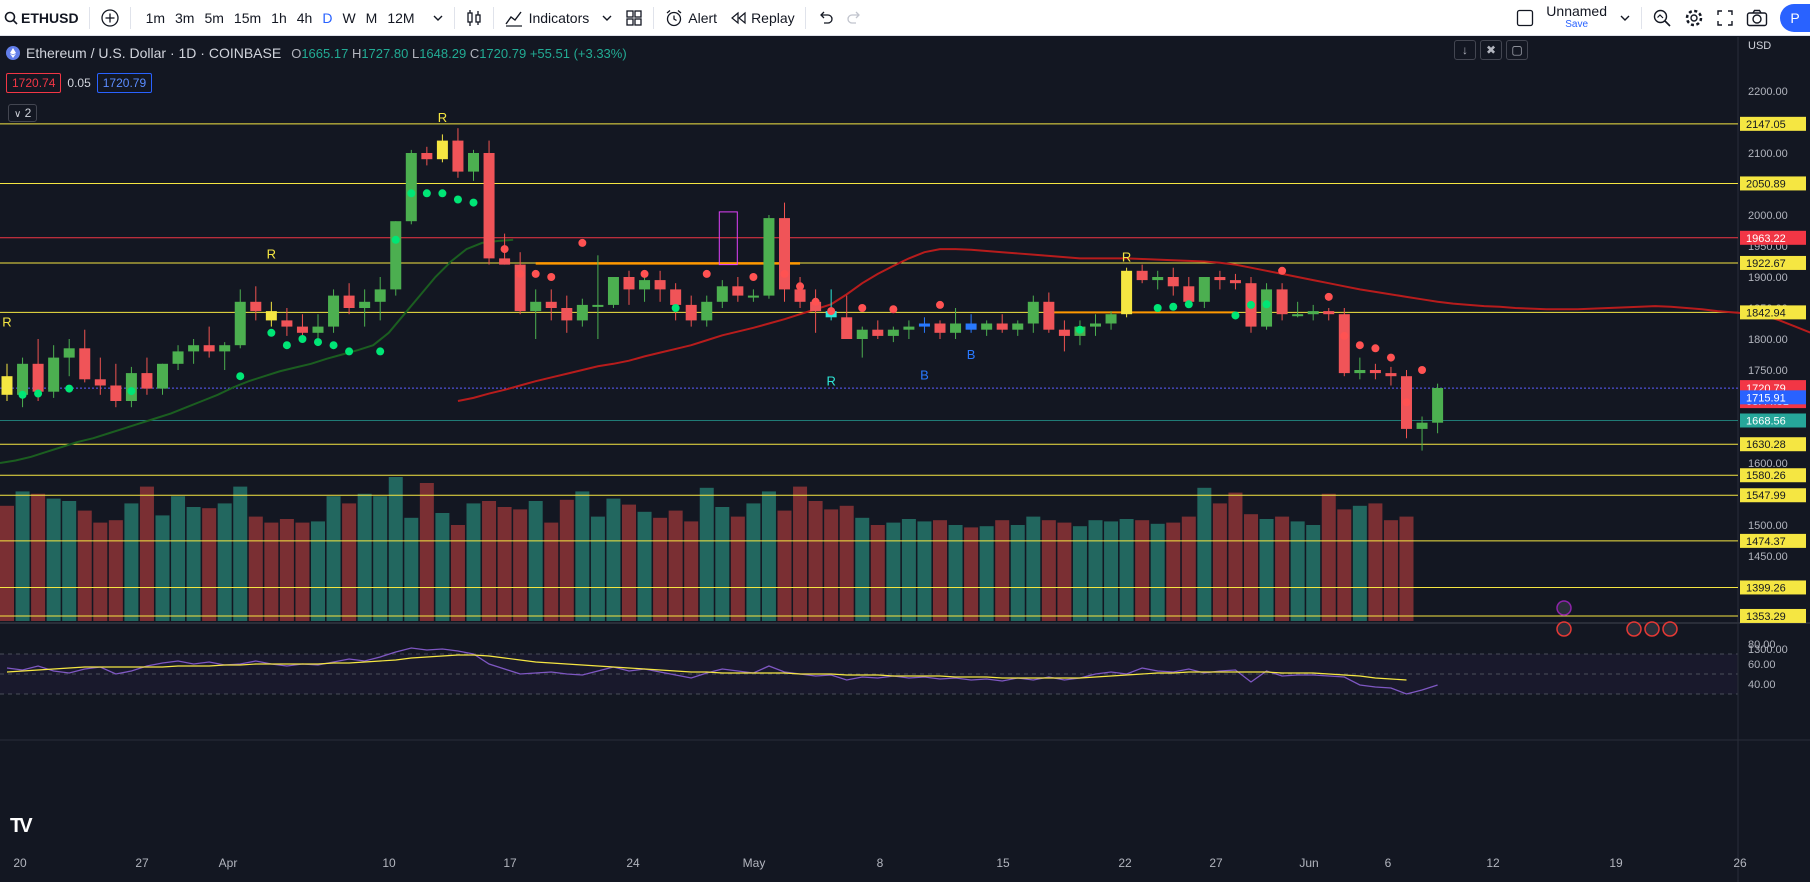 The height and width of the screenshot is (882, 1810). Describe the element at coordinates (1725, 18) in the screenshot. I see `fullscreen-button` at that location.